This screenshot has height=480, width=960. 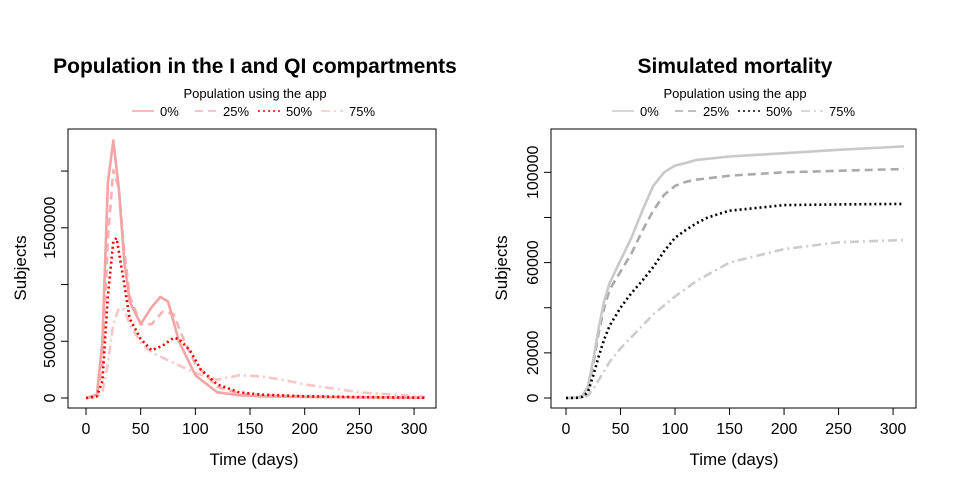 What do you see at coordinates (50, 228) in the screenshot?
I see `y-tick-label: 1500000` at bounding box center [50, 228].